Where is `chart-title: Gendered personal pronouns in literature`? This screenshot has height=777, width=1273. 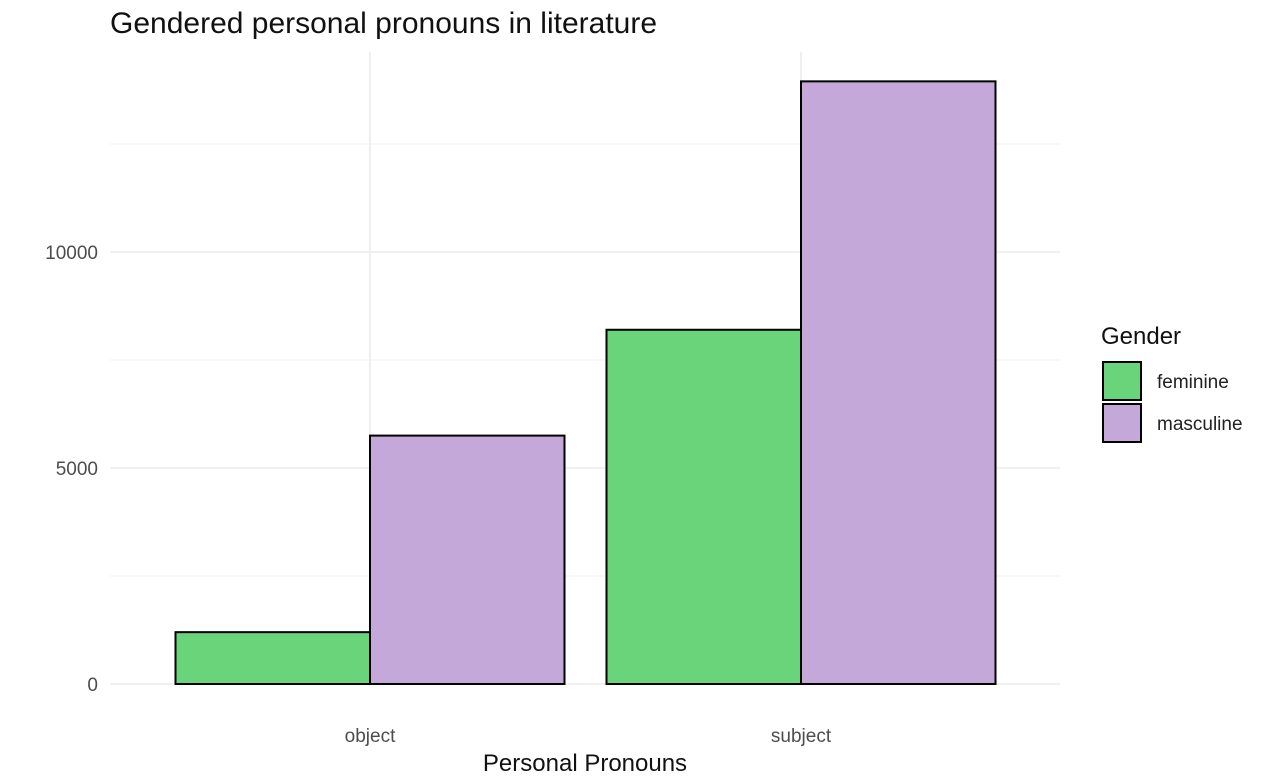 chart-title: Gendered personal pronouns in literature is located at coordinates (383, 23).